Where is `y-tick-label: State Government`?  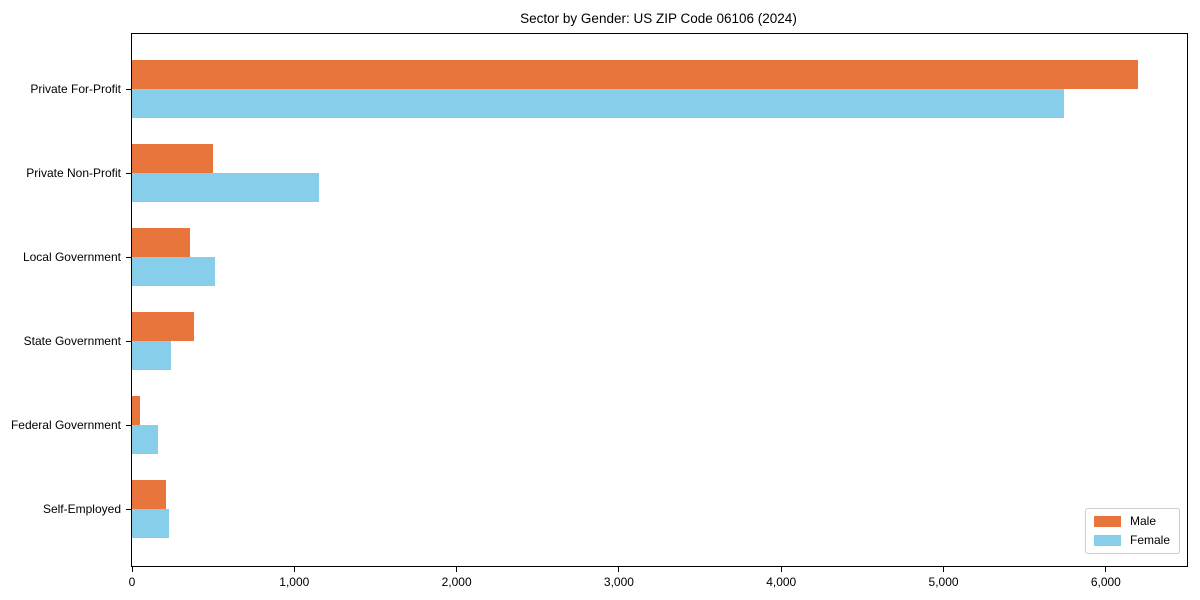 y-tick-label: State Government is located at coordinates (72, 341).